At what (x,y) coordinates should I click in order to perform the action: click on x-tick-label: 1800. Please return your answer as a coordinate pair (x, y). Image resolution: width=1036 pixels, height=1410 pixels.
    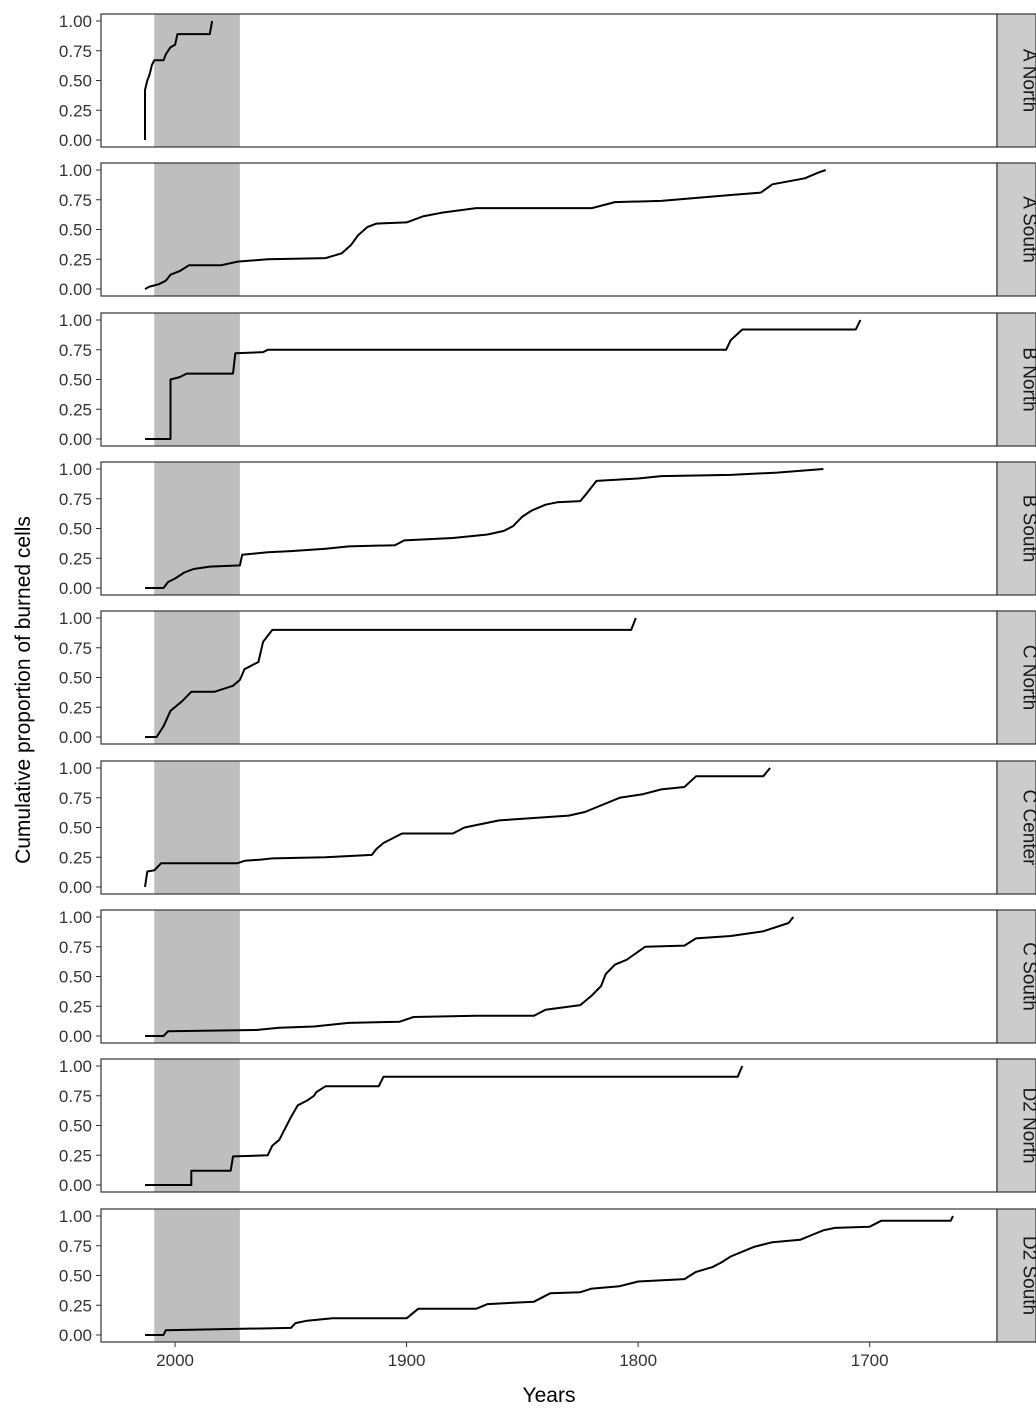
    Looking at the image, I should click on (638, 1360).